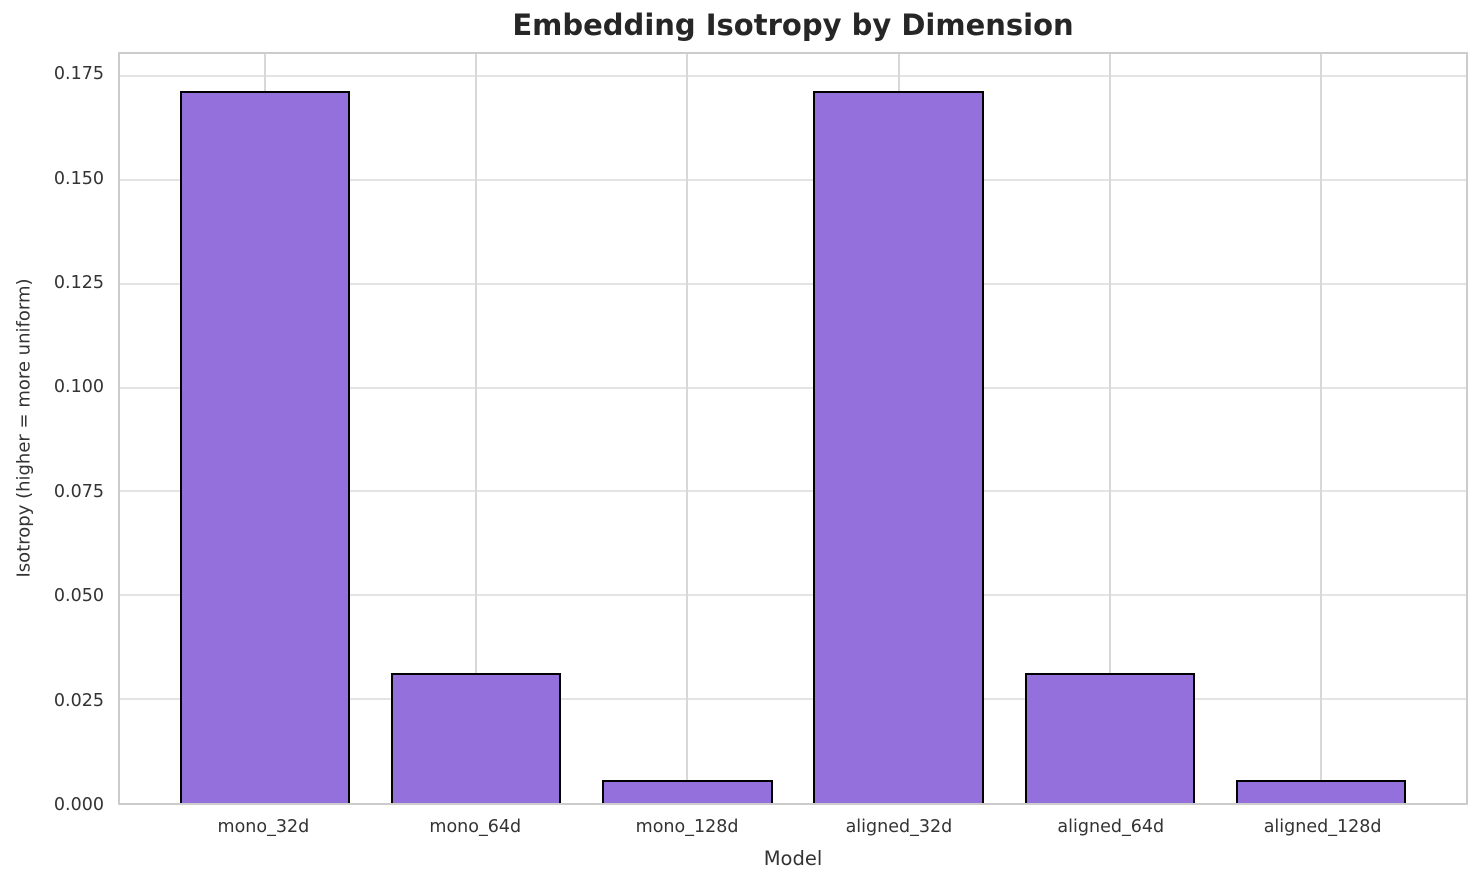 This screenshot has height=885, width=1484. I want to click on gridline-h-0.05, so click(793, 595).